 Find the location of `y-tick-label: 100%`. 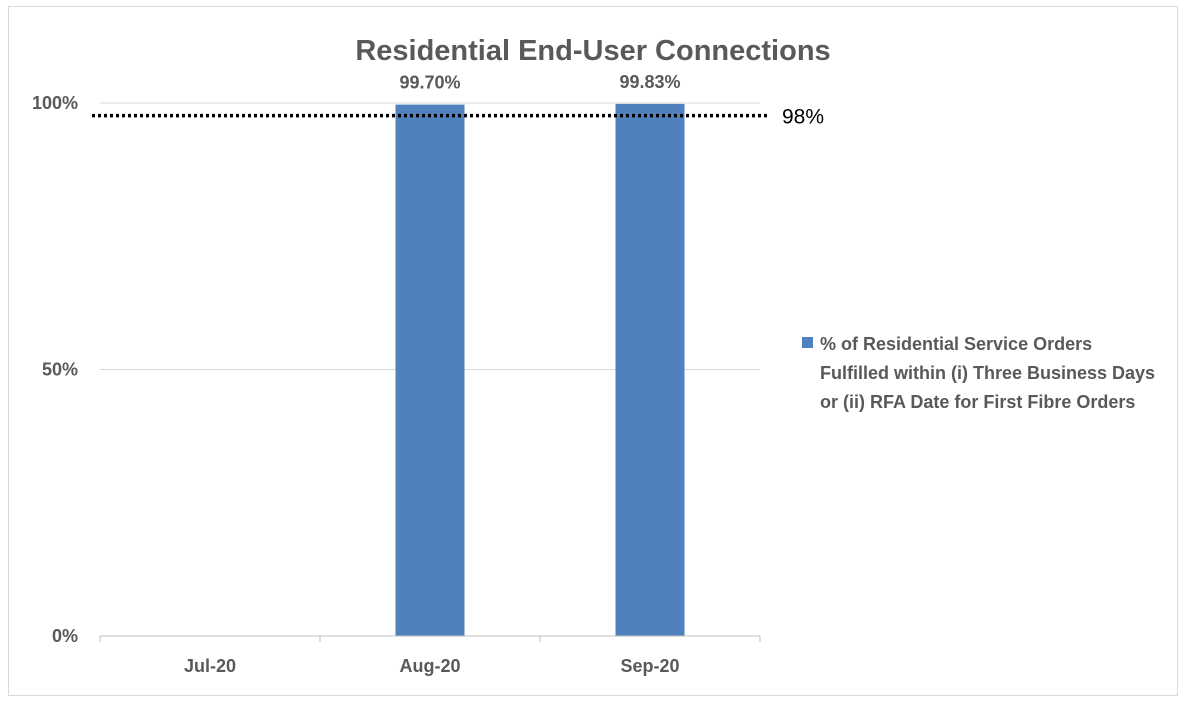

y-tick-label: 100% is located at coordinates (55, 103).